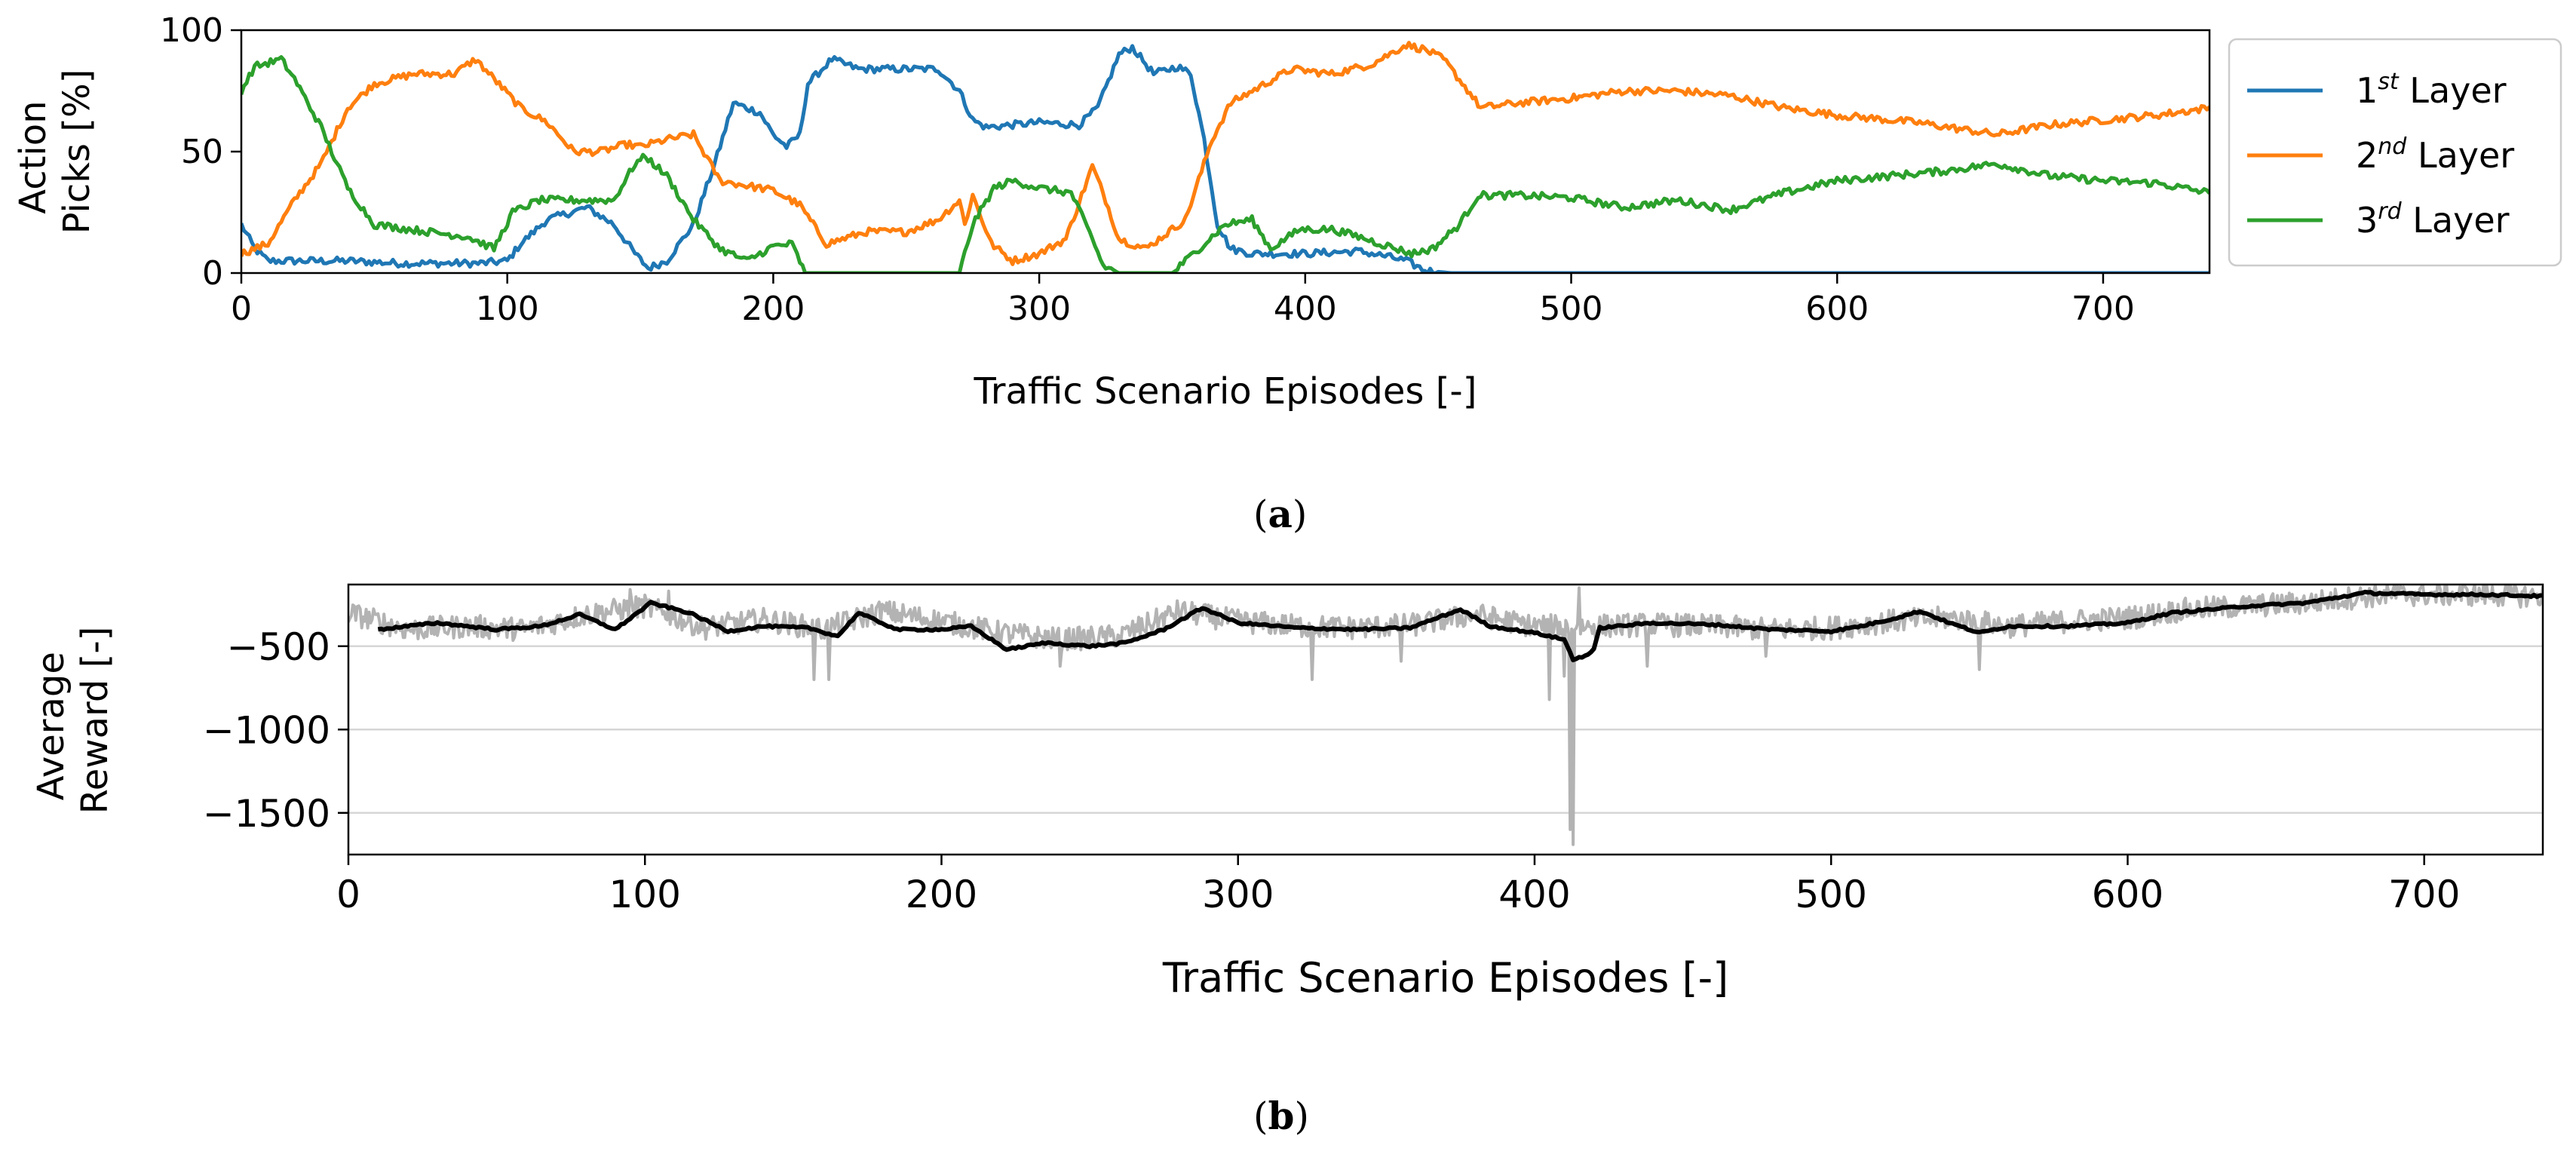 The width and height of the screenshot is (2576, 1160). I want to click on x-tick-label-a: 400, so click(1305, 309).